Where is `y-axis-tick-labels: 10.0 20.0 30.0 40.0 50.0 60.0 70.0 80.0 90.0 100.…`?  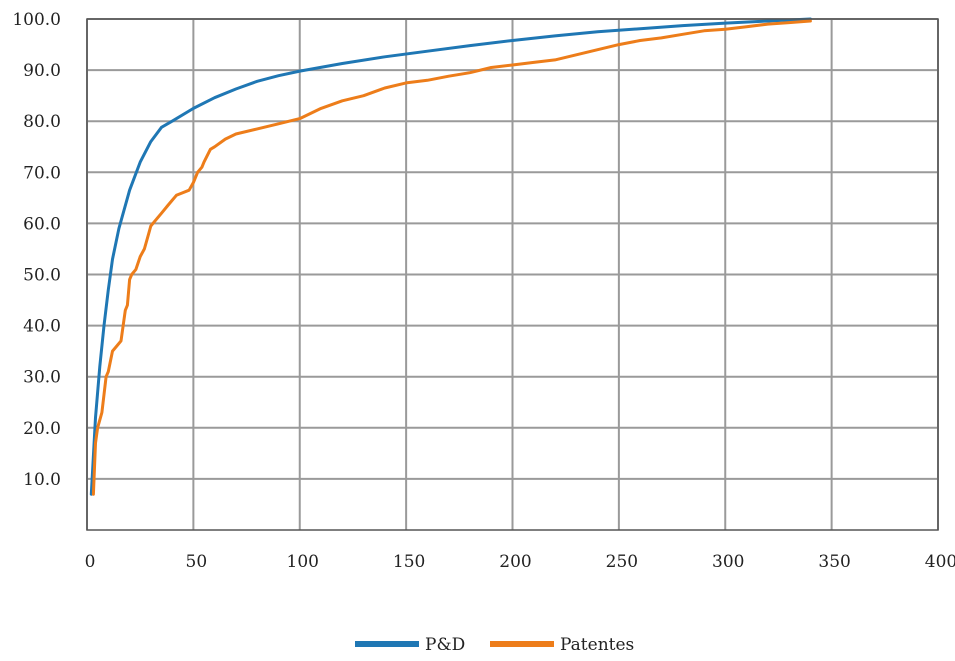
y-axis-tick-labels: 10.0 20.0 30.0 40.0 50.0 60.0 70.0 80.0 90.0 100.… is located at coordinates (36, 250).